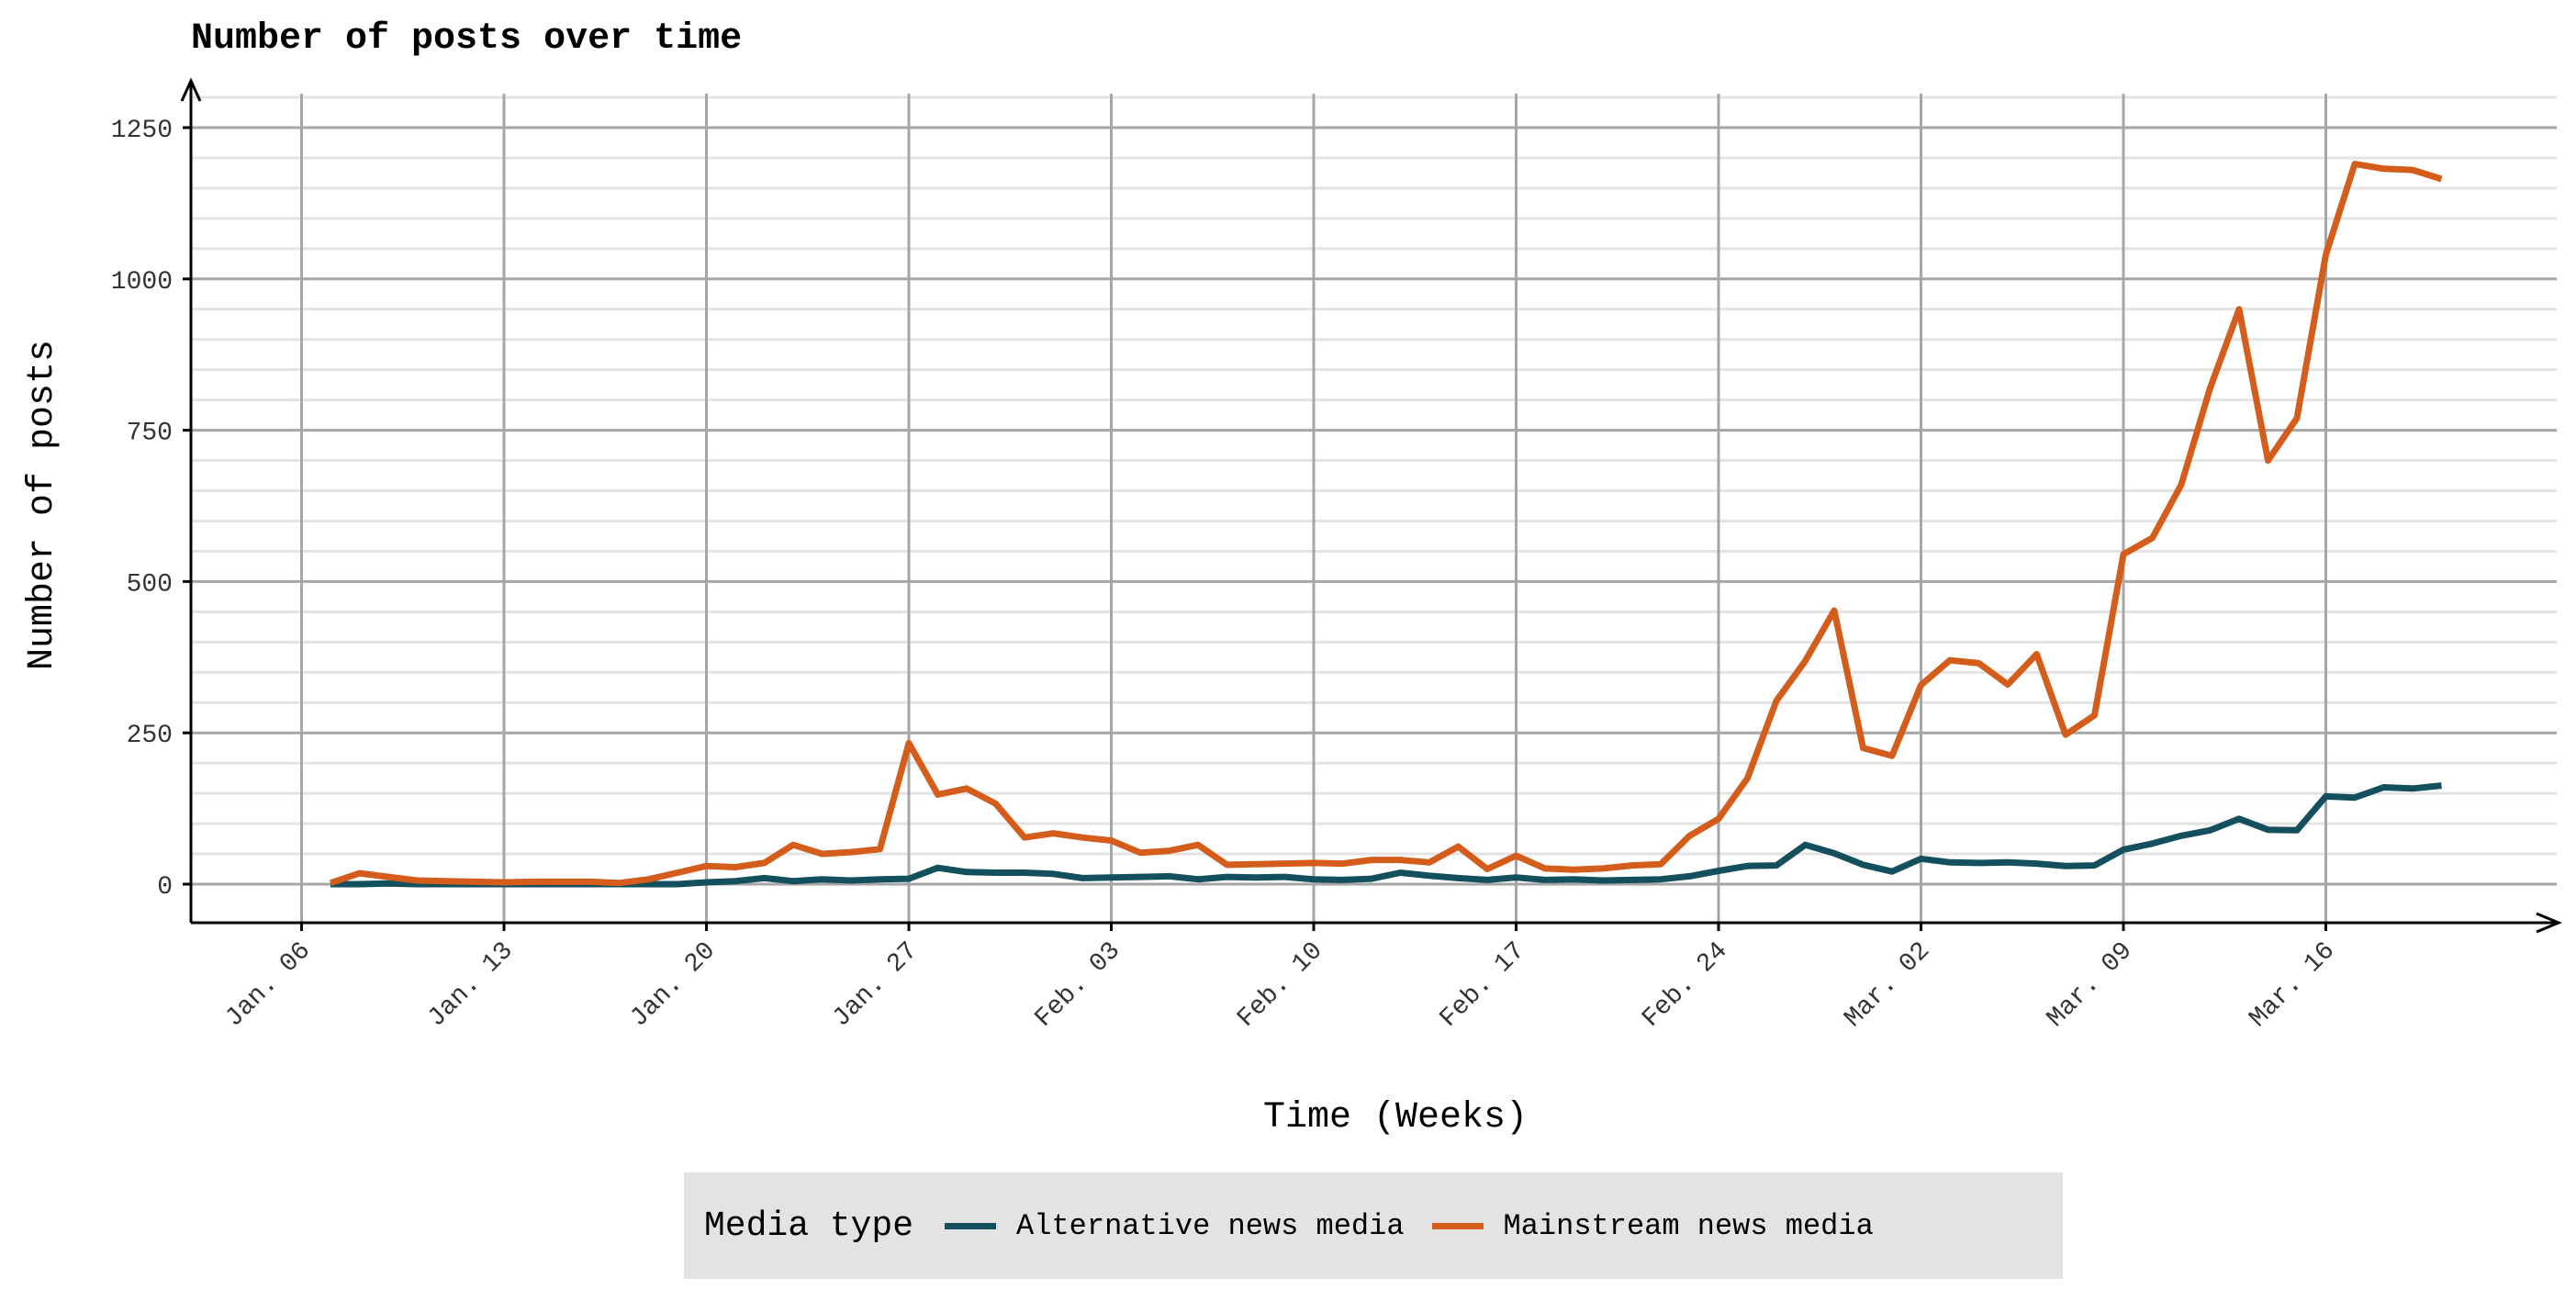 The image size is (2576, 1301). What do you see at coordinates (151, 509) in the screenshot?
I see `y-axis-ticks: 0 250 500 750 1000 1250` at bounding box center [151, 509].